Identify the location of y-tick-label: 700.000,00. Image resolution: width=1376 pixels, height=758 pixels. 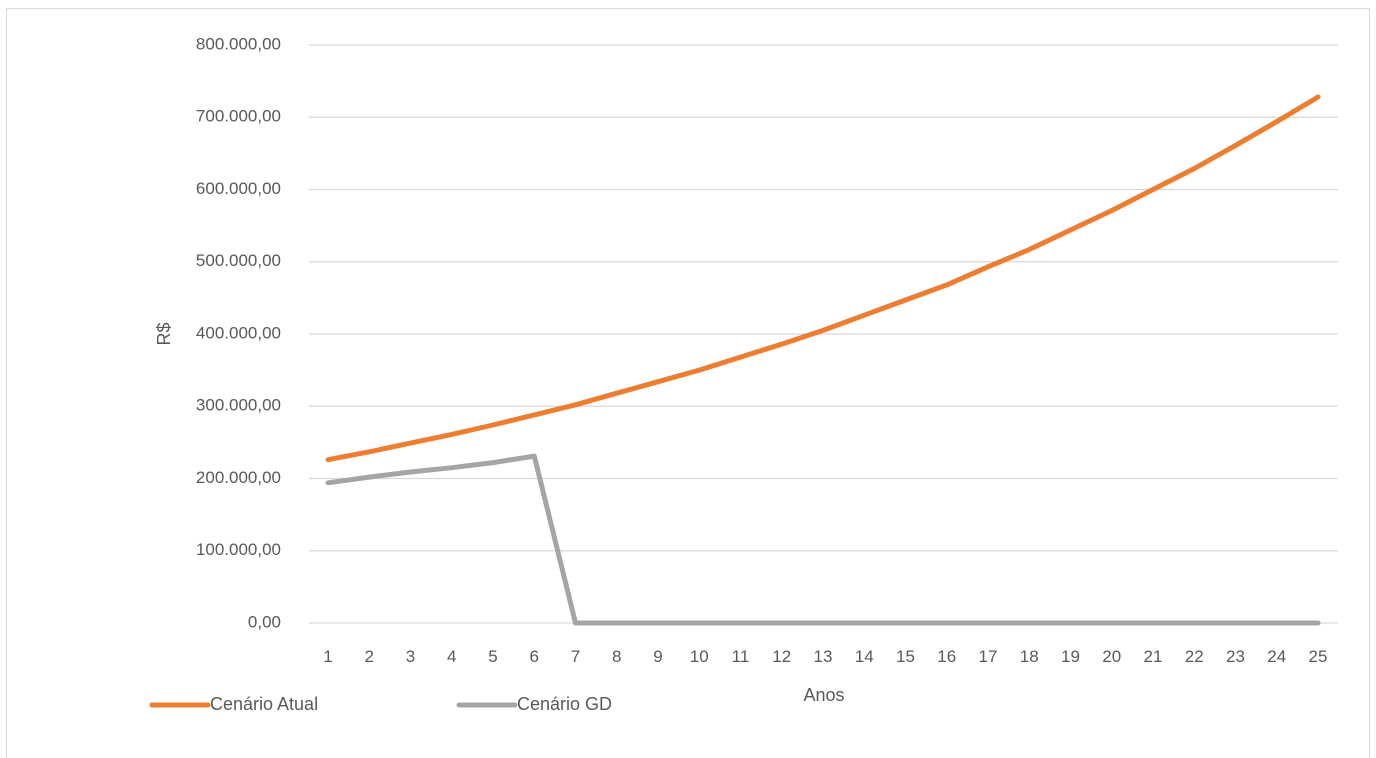
(238, 116).